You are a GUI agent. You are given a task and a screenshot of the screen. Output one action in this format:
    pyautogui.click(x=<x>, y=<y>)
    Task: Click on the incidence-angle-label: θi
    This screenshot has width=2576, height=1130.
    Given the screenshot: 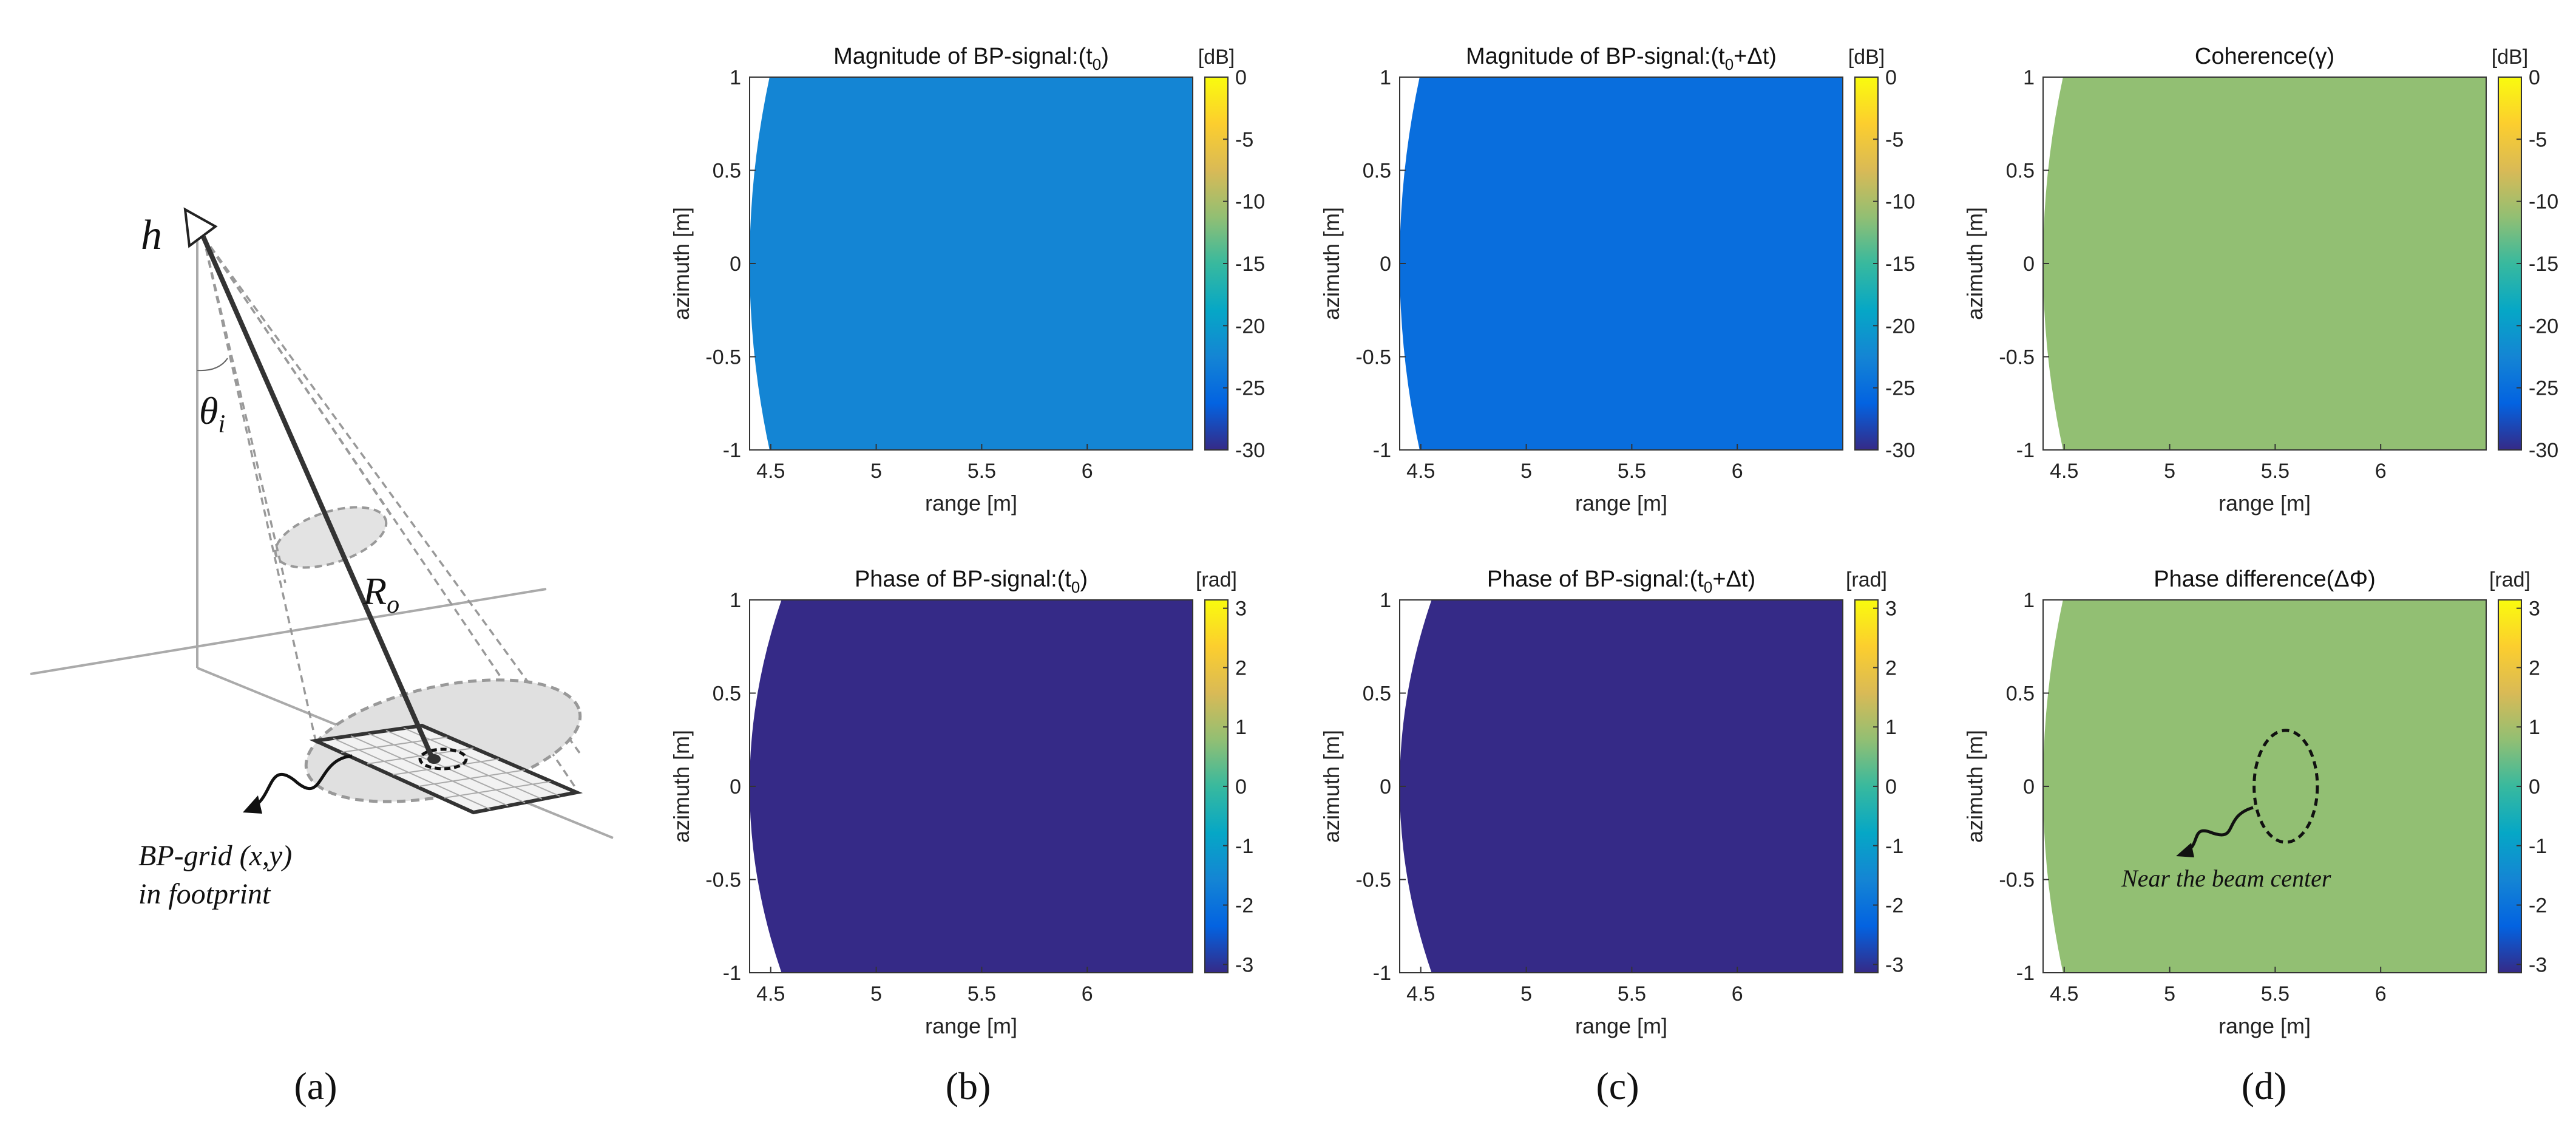 What is the action you would take?
    pyautogui.click(x=212, y=414)
    